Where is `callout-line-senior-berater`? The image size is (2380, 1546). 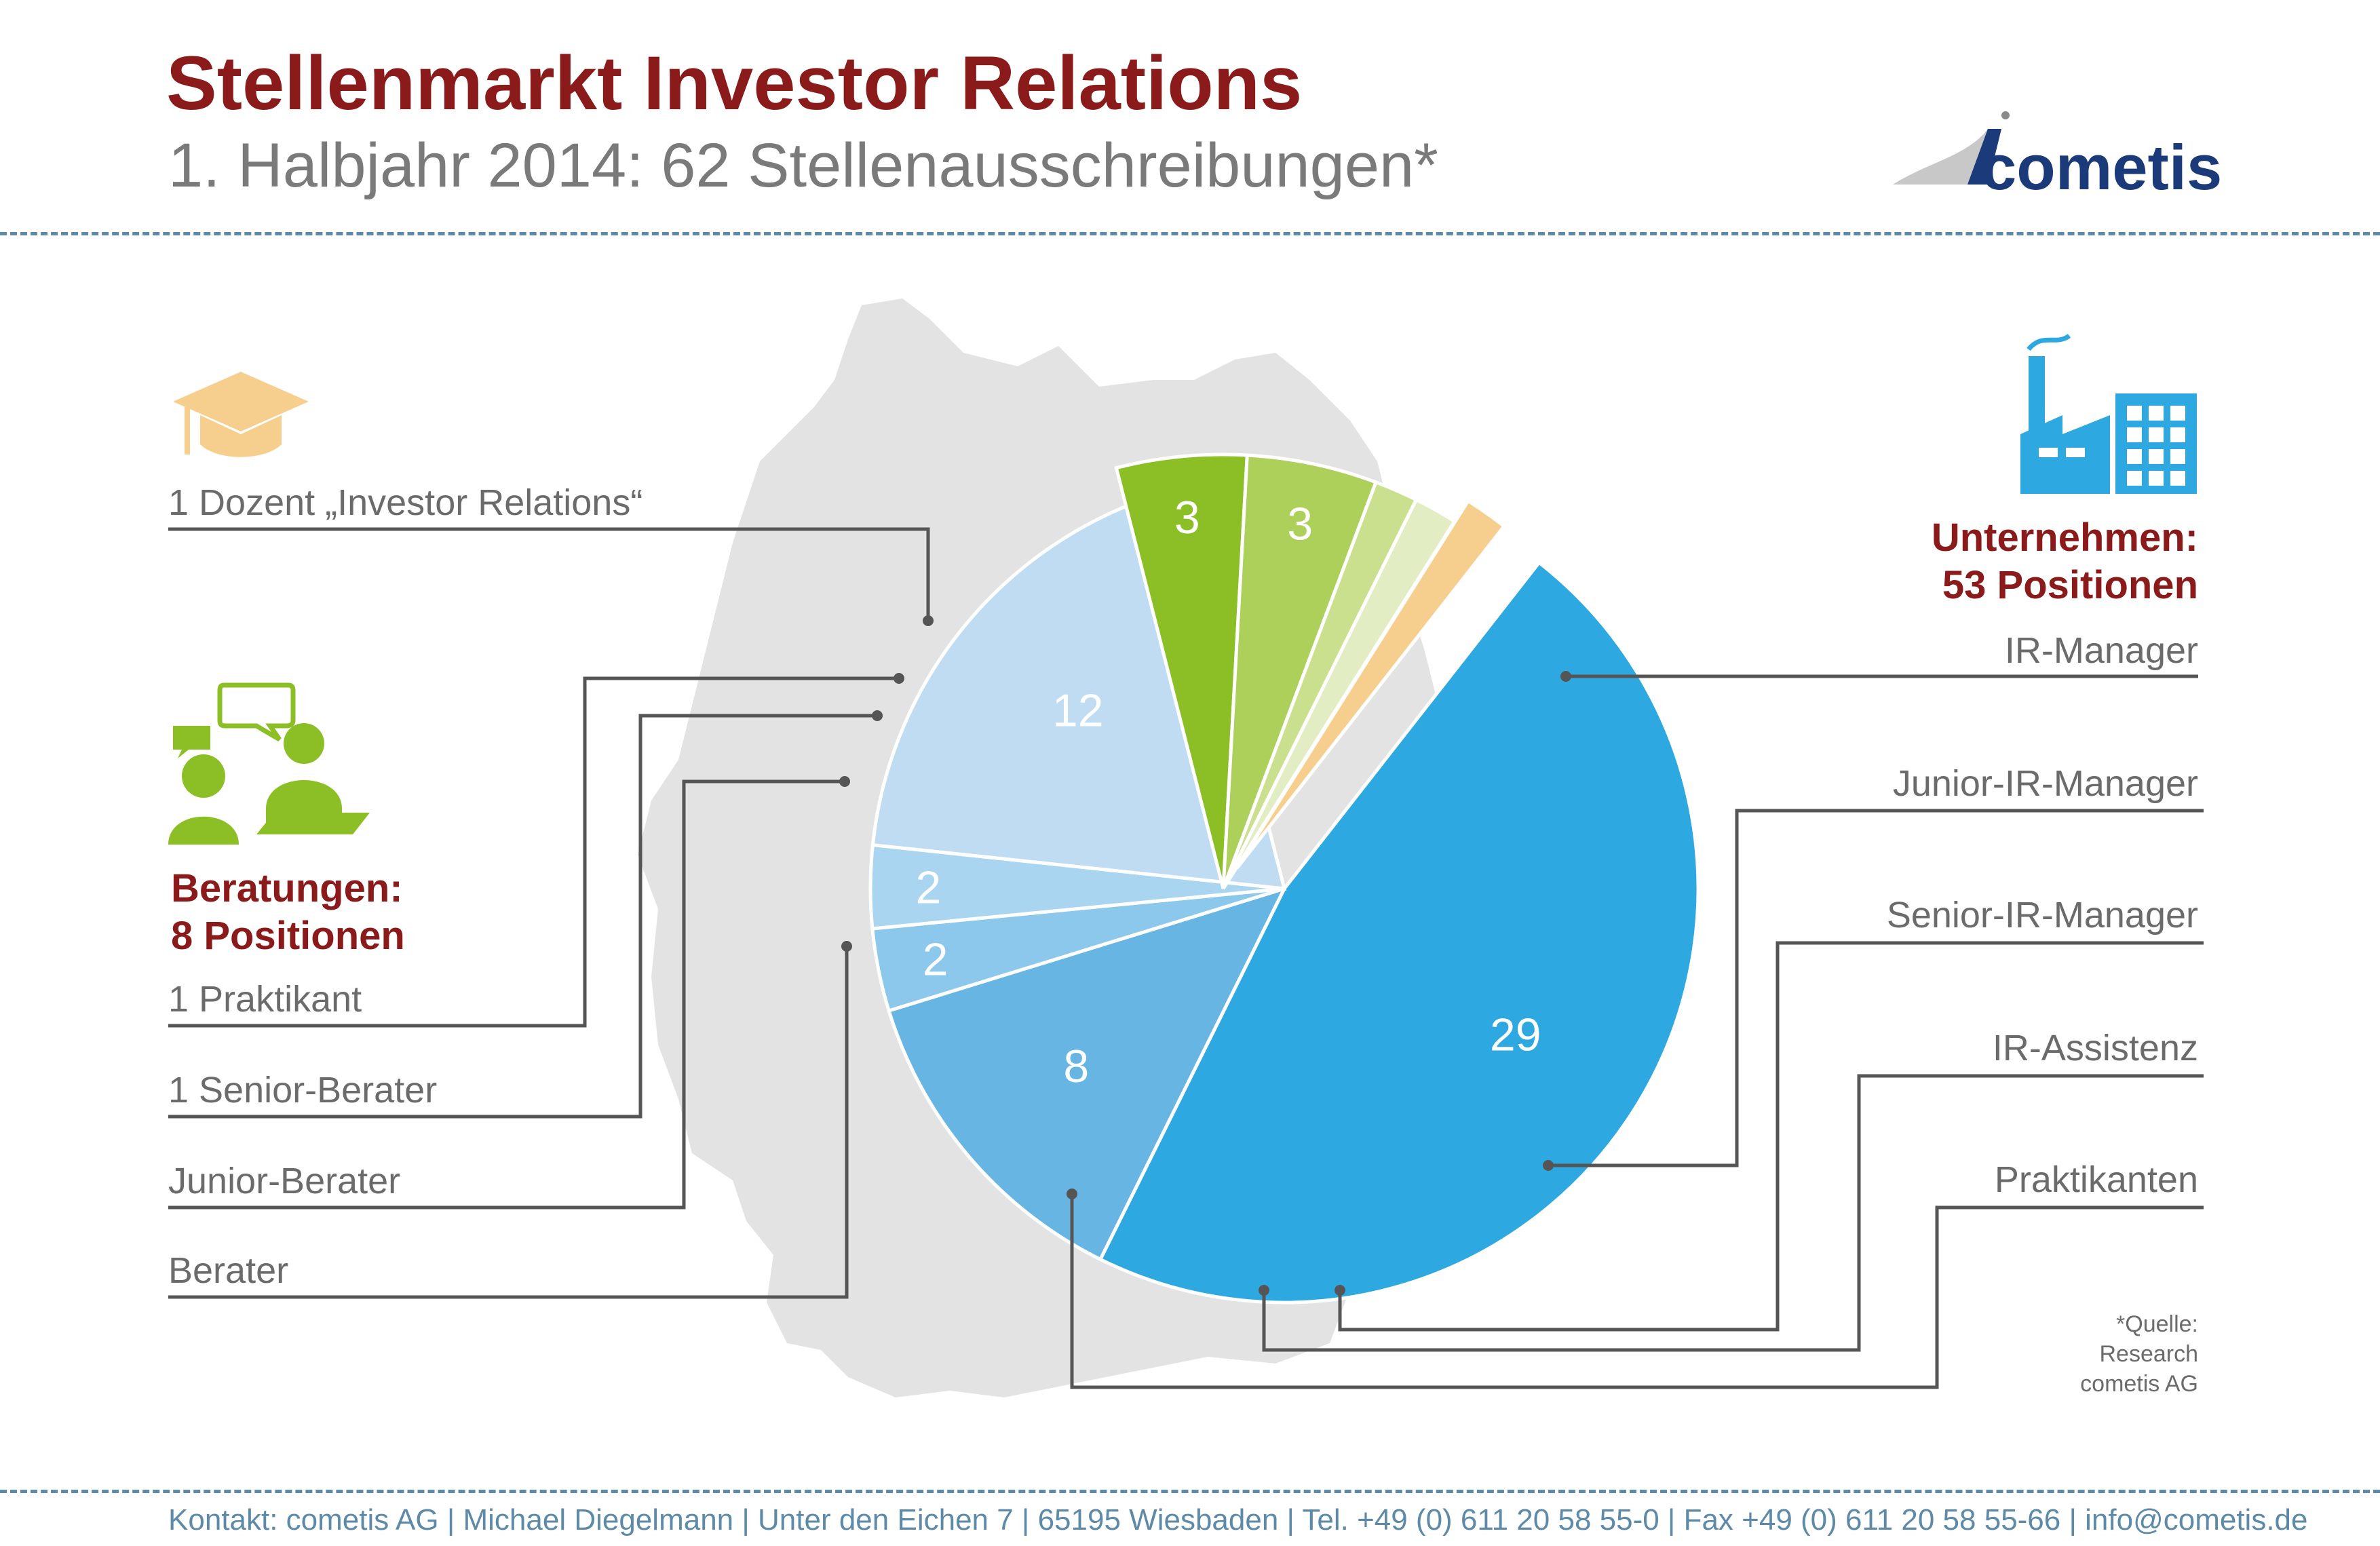 callout-line-senior-berater is located at coordinates (523, 916).